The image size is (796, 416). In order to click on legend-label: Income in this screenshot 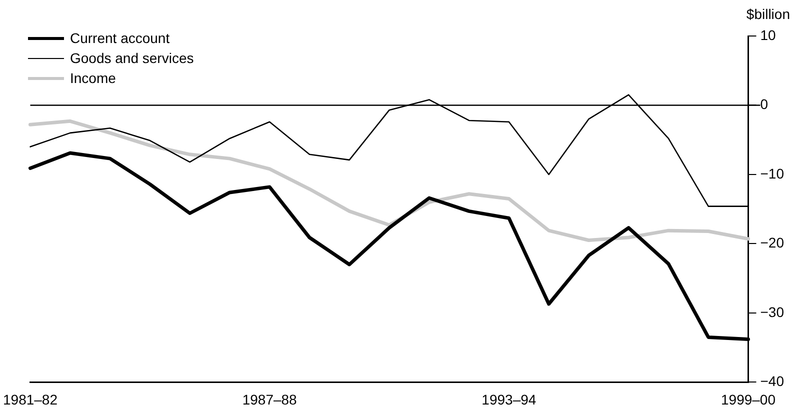, I will do `click(93, 78)`.